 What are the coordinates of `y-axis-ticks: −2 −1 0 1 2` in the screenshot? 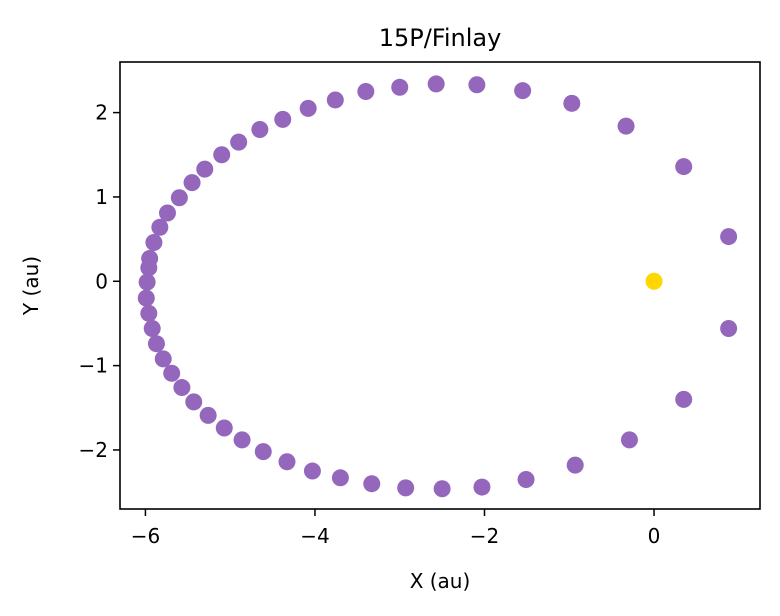 It's located at (99, 281).